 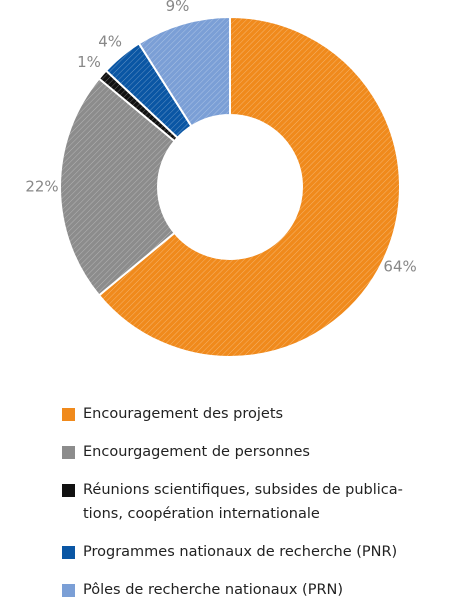 What do you see at coordinates (110, 42) in the screenshot?
I see `data-label: 4%` at bounding box center [110, 42].